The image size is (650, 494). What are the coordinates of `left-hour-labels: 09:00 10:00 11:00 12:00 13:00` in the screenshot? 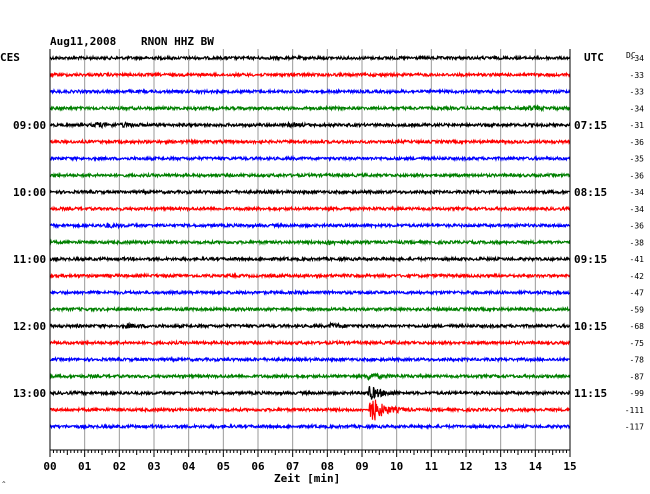 It's located at (29, 259).